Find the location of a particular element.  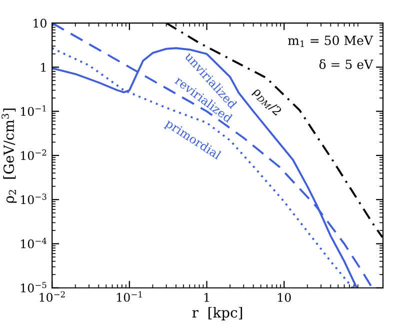

x-tick-label: 1 is located at coordinates (206, 297).